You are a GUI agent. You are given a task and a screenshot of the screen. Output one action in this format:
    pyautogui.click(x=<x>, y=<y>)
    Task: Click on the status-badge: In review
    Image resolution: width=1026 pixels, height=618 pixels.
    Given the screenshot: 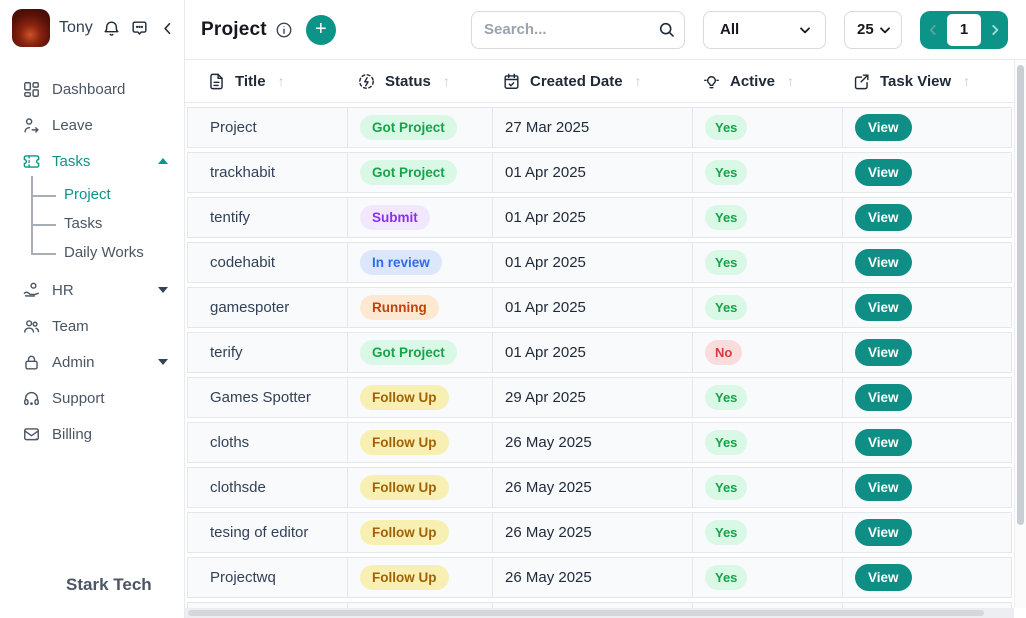 What is the action you would take?
    pyautogui.click(x=401, y=262)
    